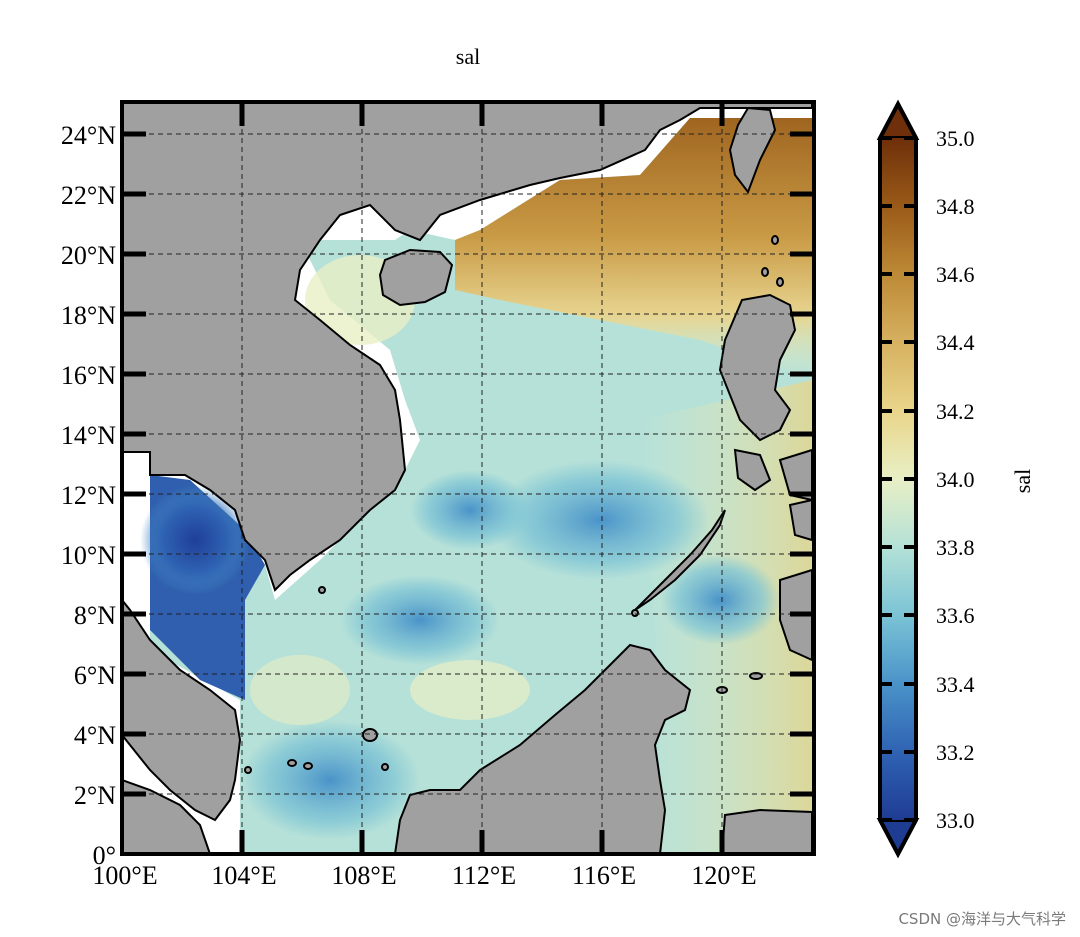  I want to click on lon-label: 108°E, so click(363, 875).